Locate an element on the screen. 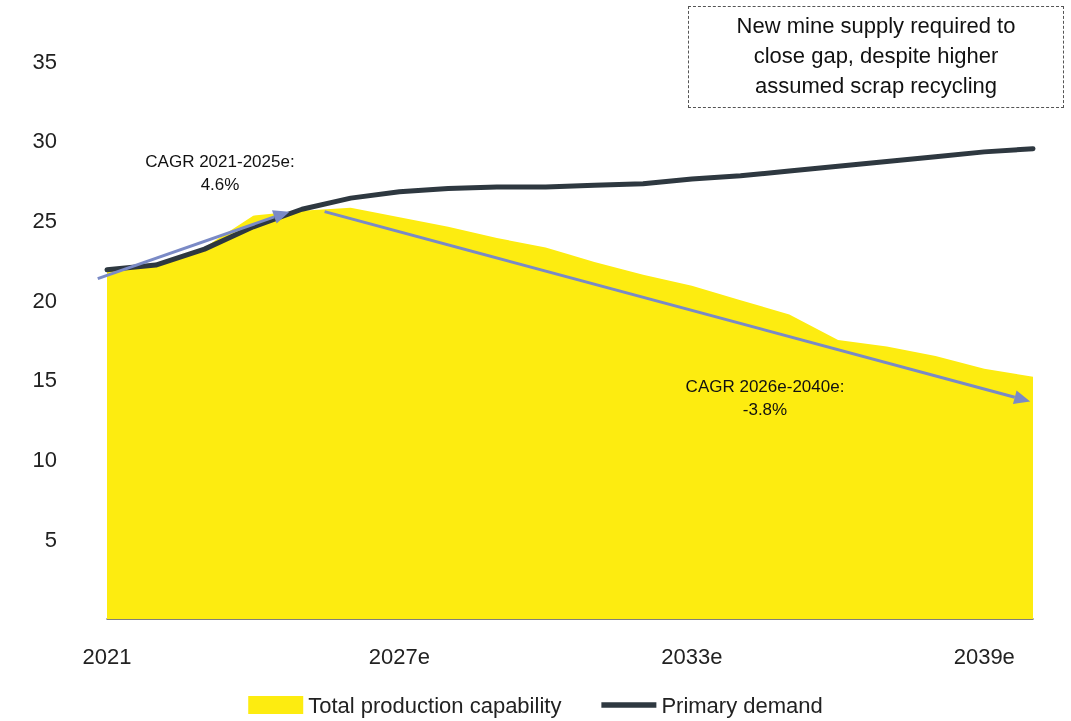  y-tick-label: 15 is located at coordinates (44, 380).